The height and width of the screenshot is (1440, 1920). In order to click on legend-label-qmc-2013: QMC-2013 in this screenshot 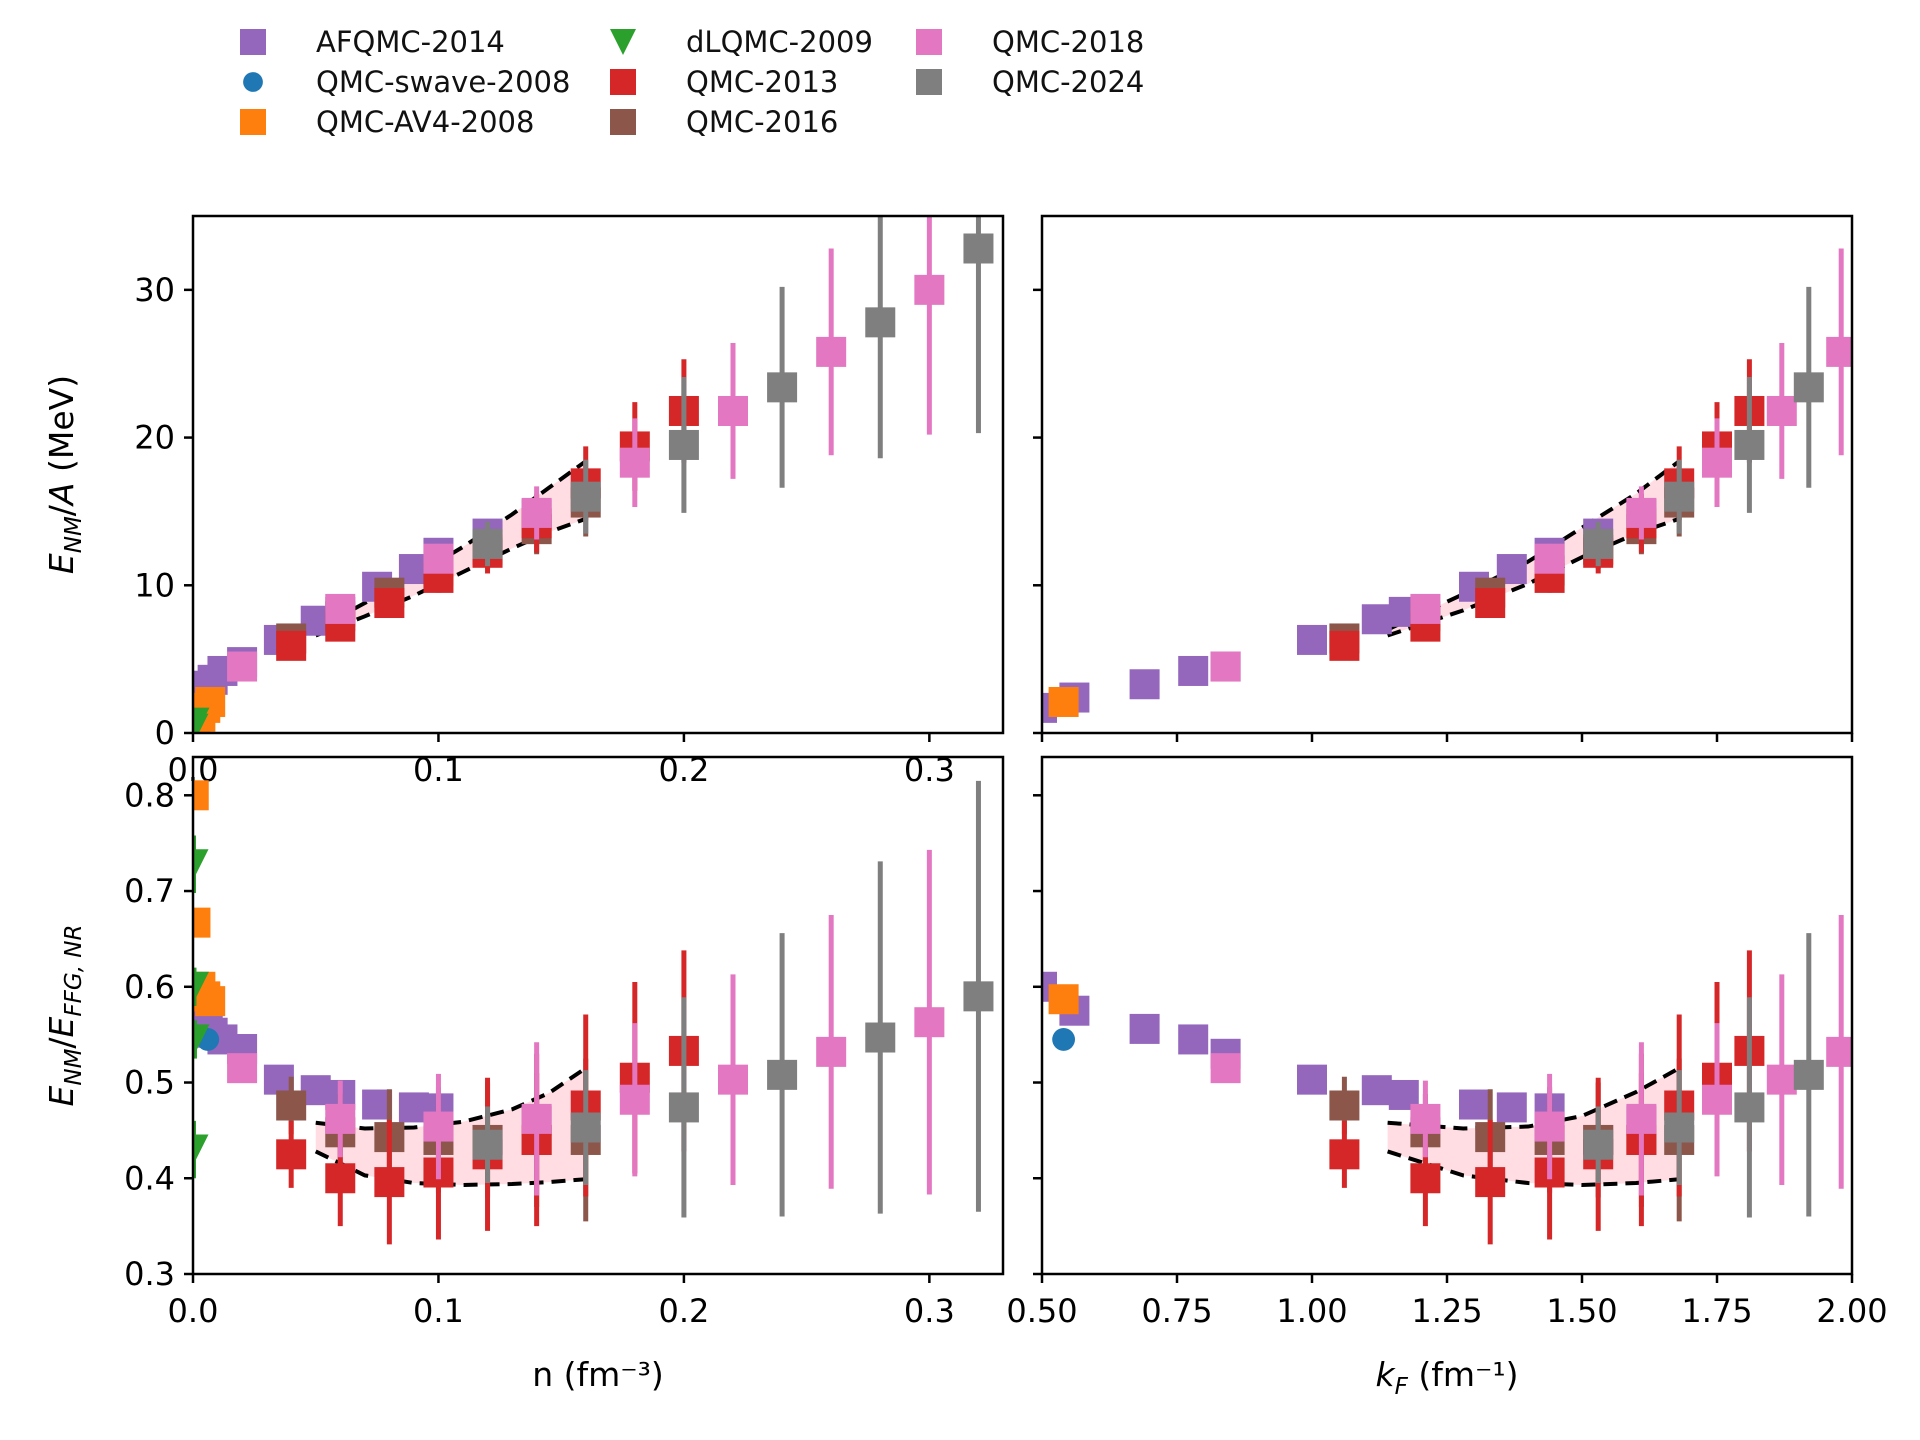, I will do `click(762, 82)`.